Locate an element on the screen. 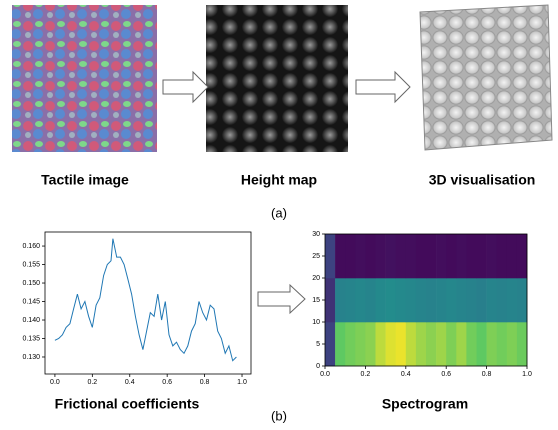 This screenshot has width=558, height=430. panel-caption: (a) is located at coordinates (279, 212).